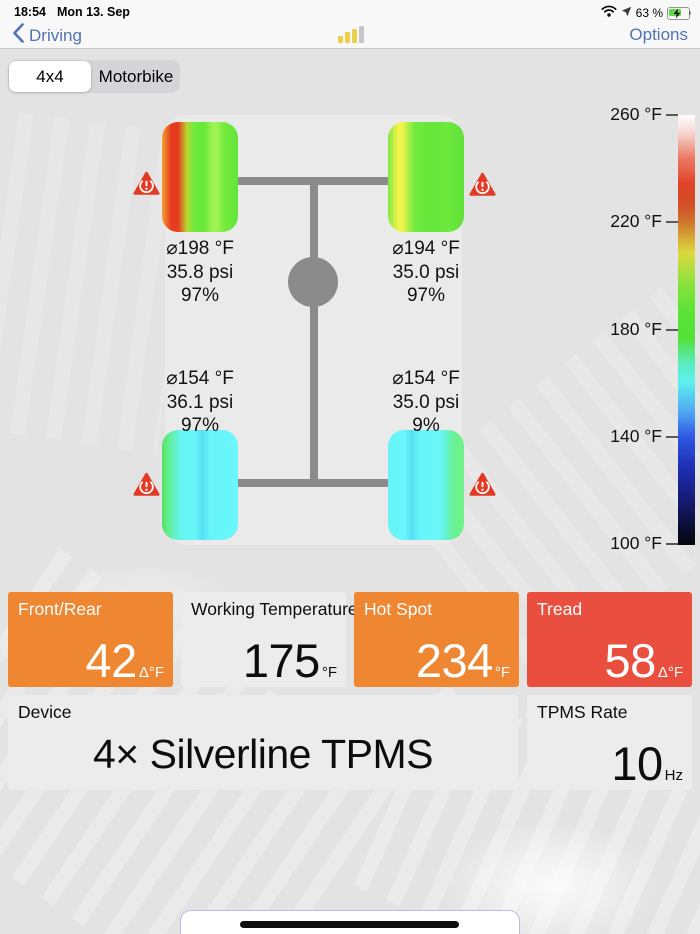 The height and width of the screenshot is (934, 700). Describe the element at coordinates (45, 712) in the screenshot. I see `card-title: Device` at that location.